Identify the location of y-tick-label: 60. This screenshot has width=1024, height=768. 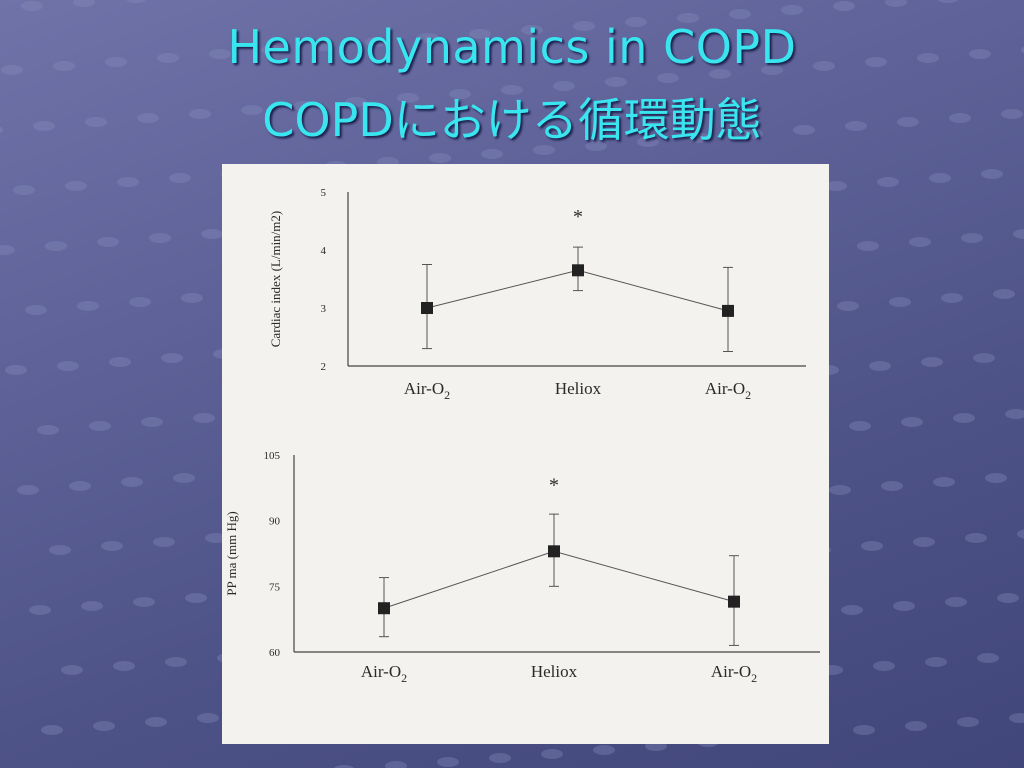
(275, 653).